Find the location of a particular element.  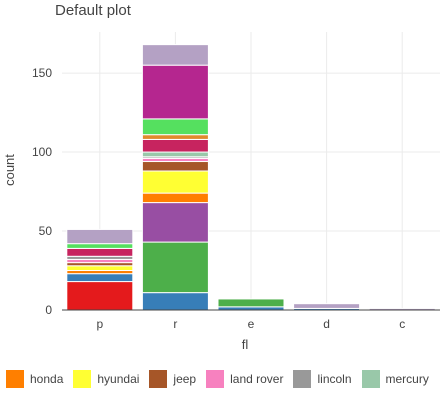

bar-segment-r-hyundai is located at coordinates (175, 182).